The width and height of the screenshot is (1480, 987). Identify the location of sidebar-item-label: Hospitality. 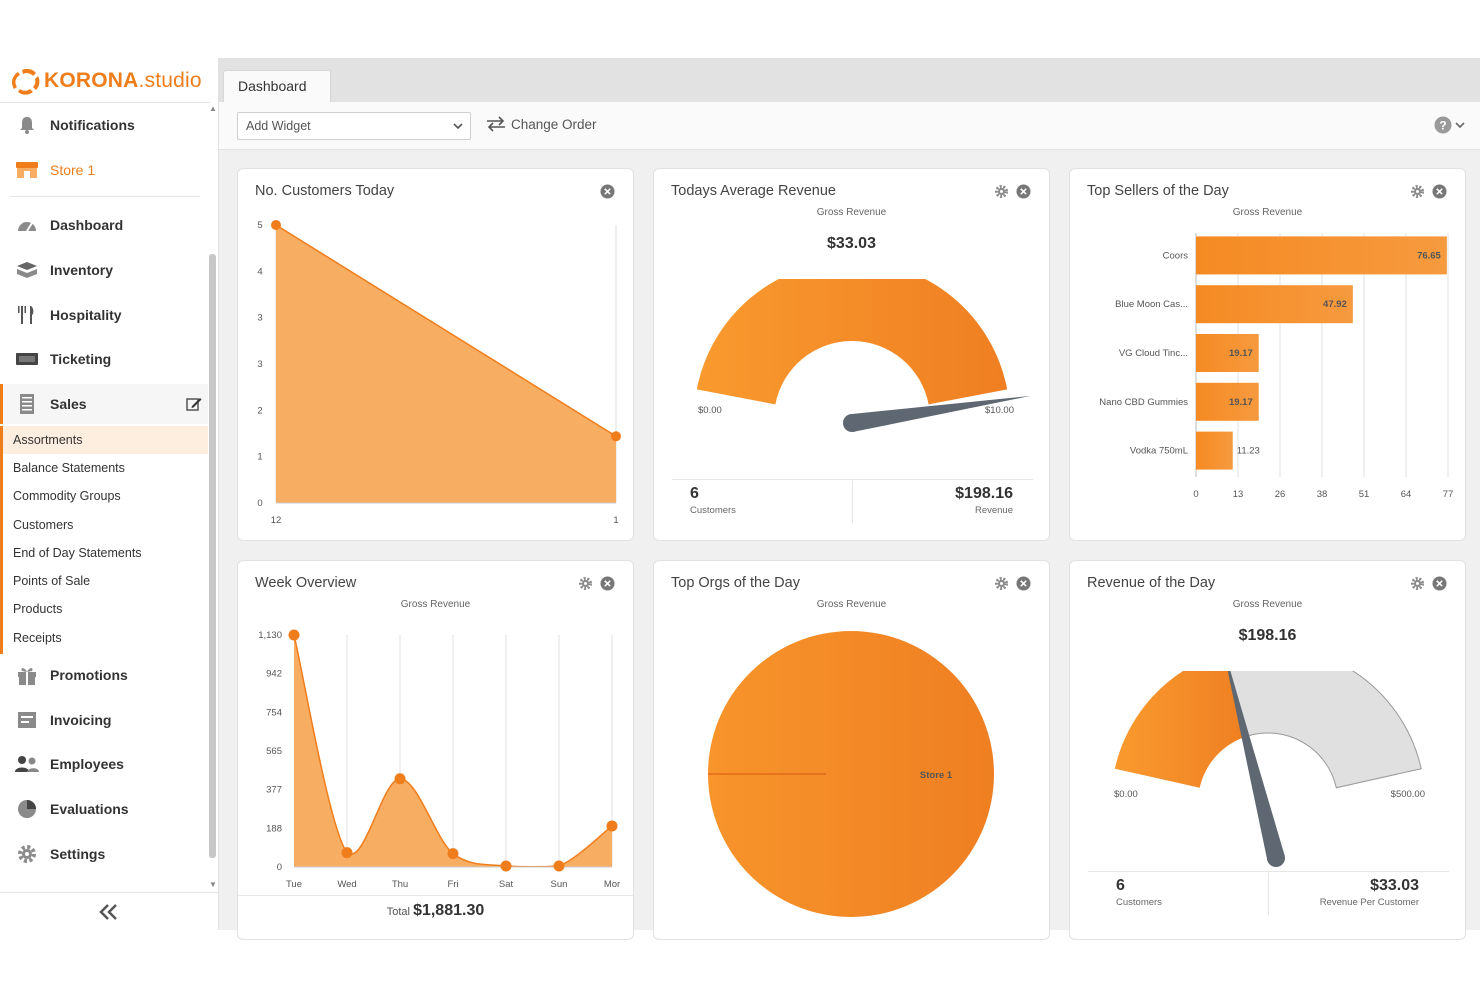
(86, 315).